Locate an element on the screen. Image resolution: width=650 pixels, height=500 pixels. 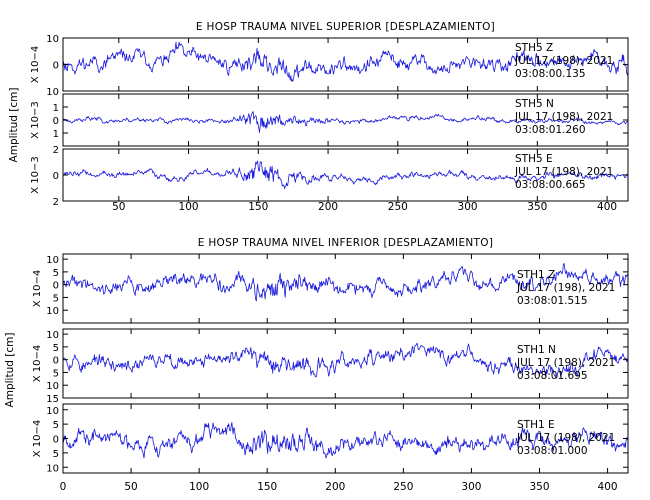
station-label: STH1 E is located at coordinates (536, 425).